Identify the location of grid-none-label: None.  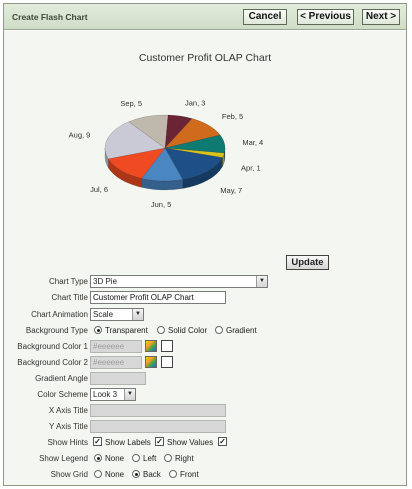
(115, 474).